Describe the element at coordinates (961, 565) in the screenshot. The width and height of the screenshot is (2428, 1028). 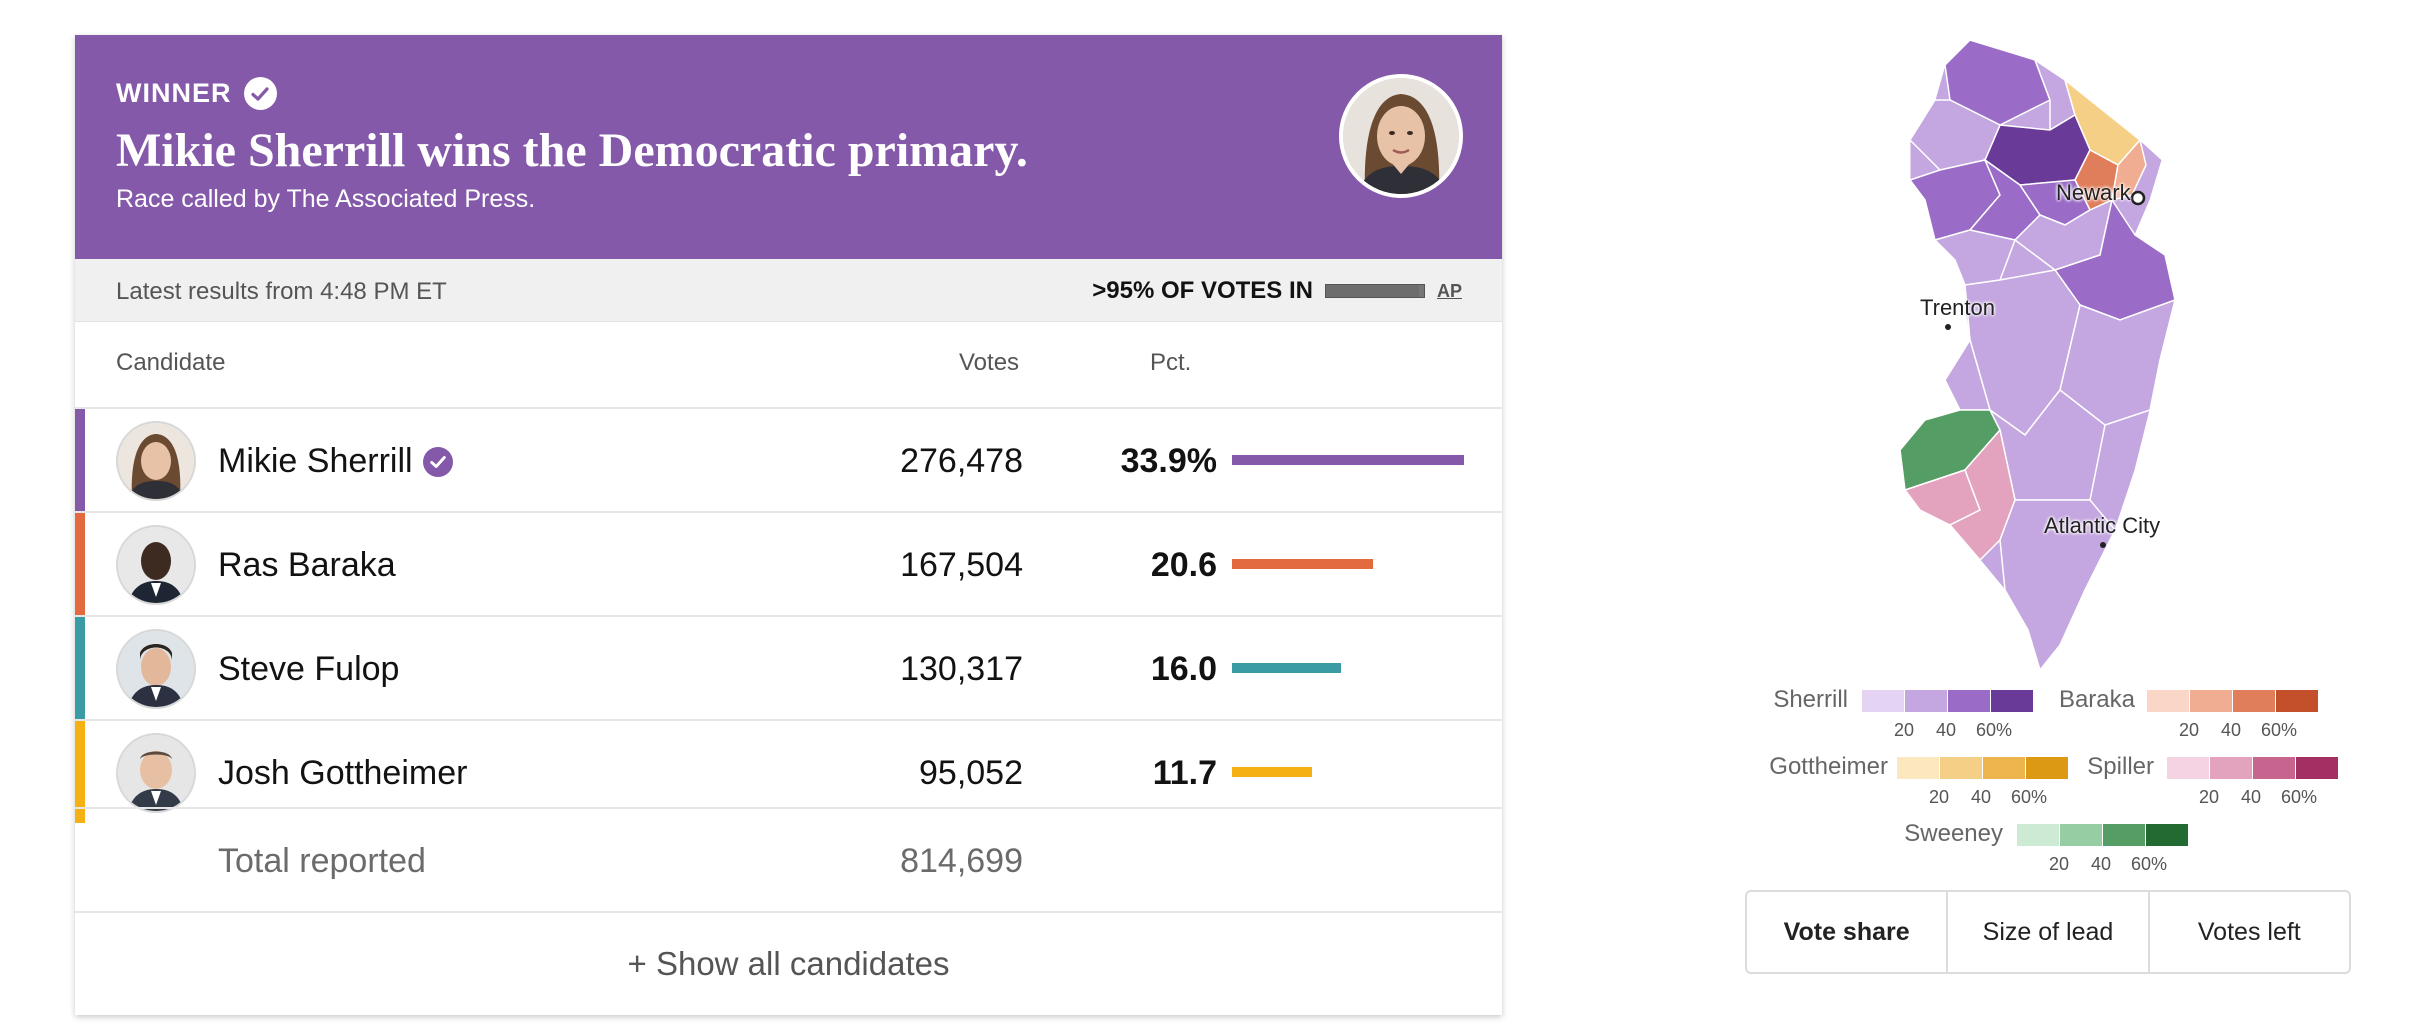
I see `candidate-votes: 167,504` at that location.